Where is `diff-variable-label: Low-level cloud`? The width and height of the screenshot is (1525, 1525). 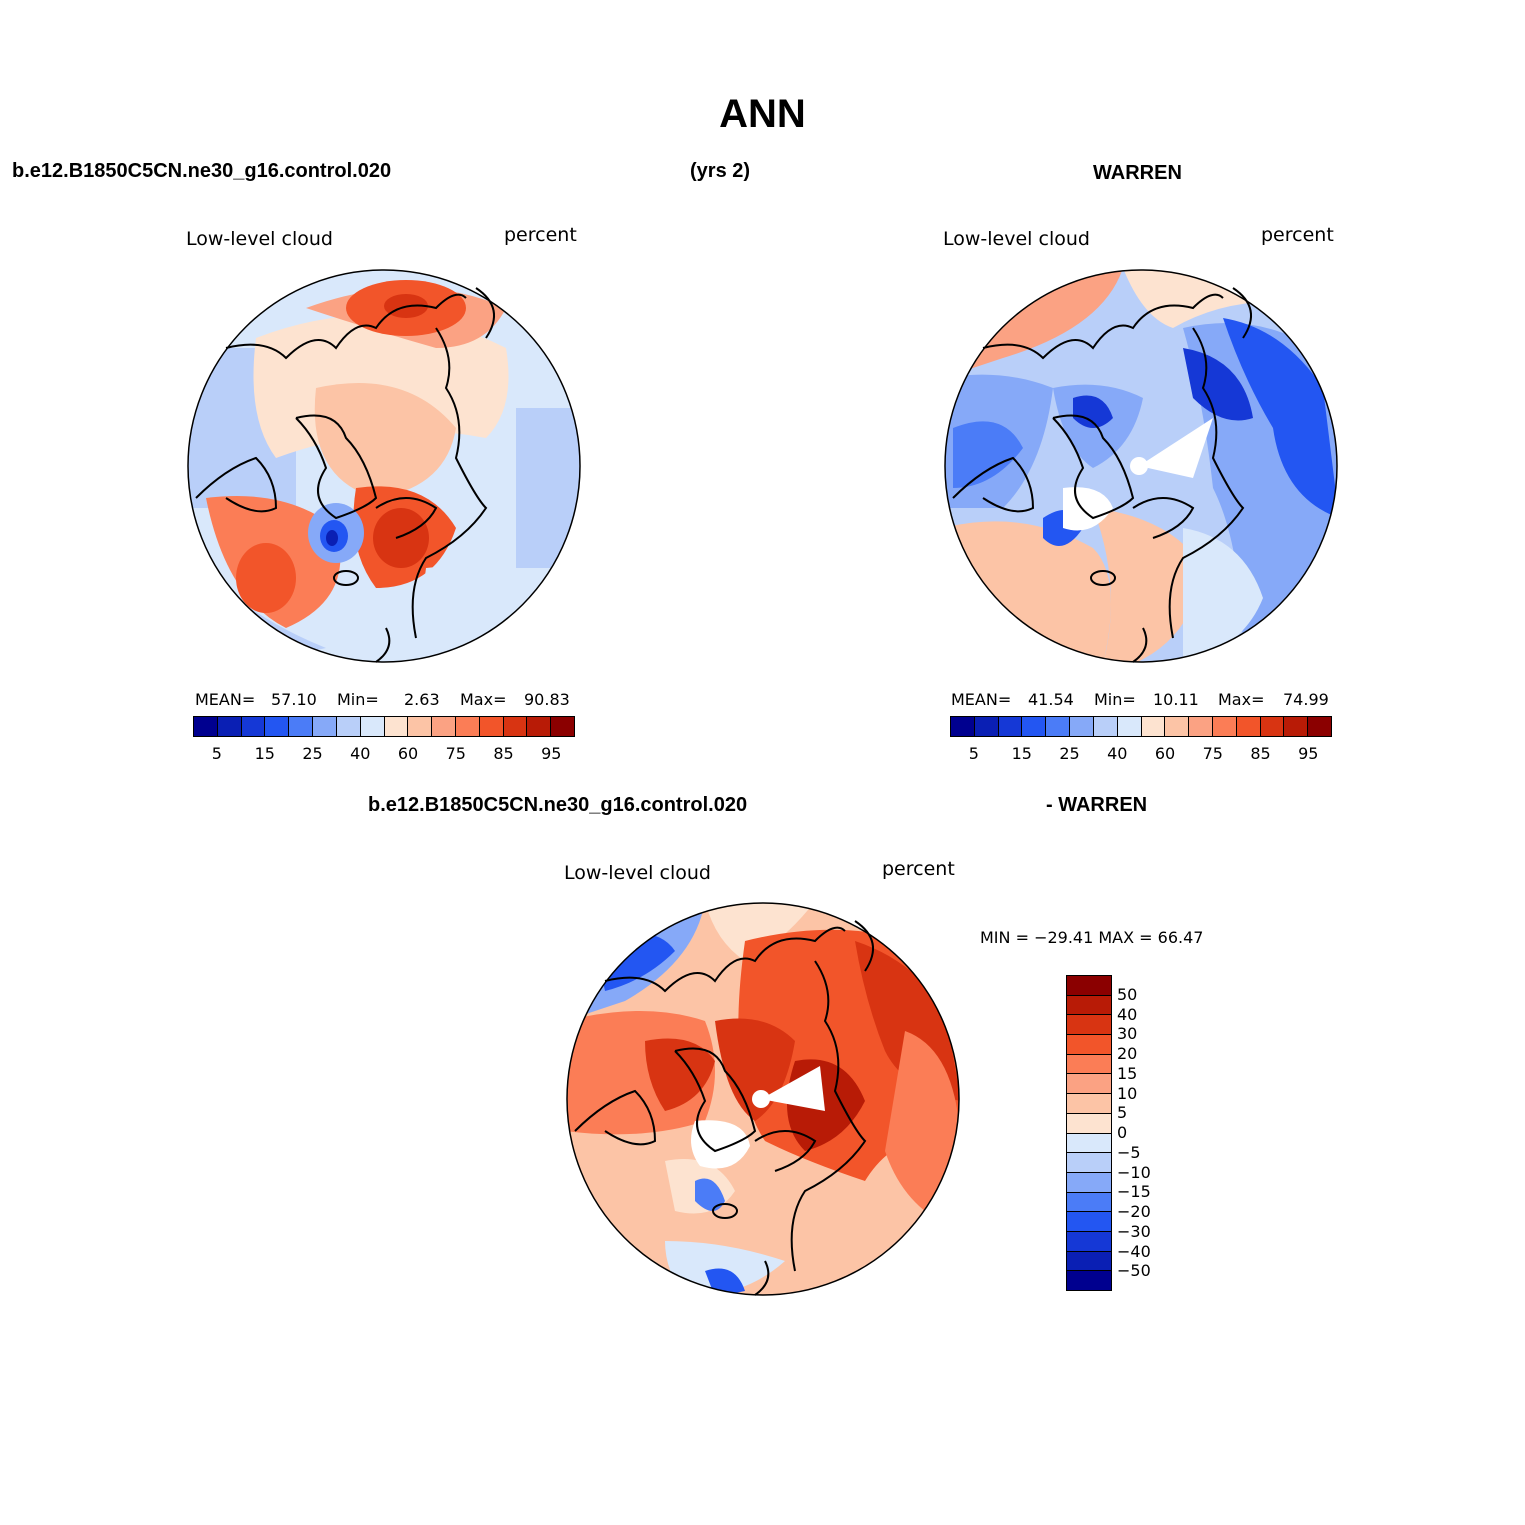
diff-variable-label: Low-level cloud is located at coordinates (637, 873).